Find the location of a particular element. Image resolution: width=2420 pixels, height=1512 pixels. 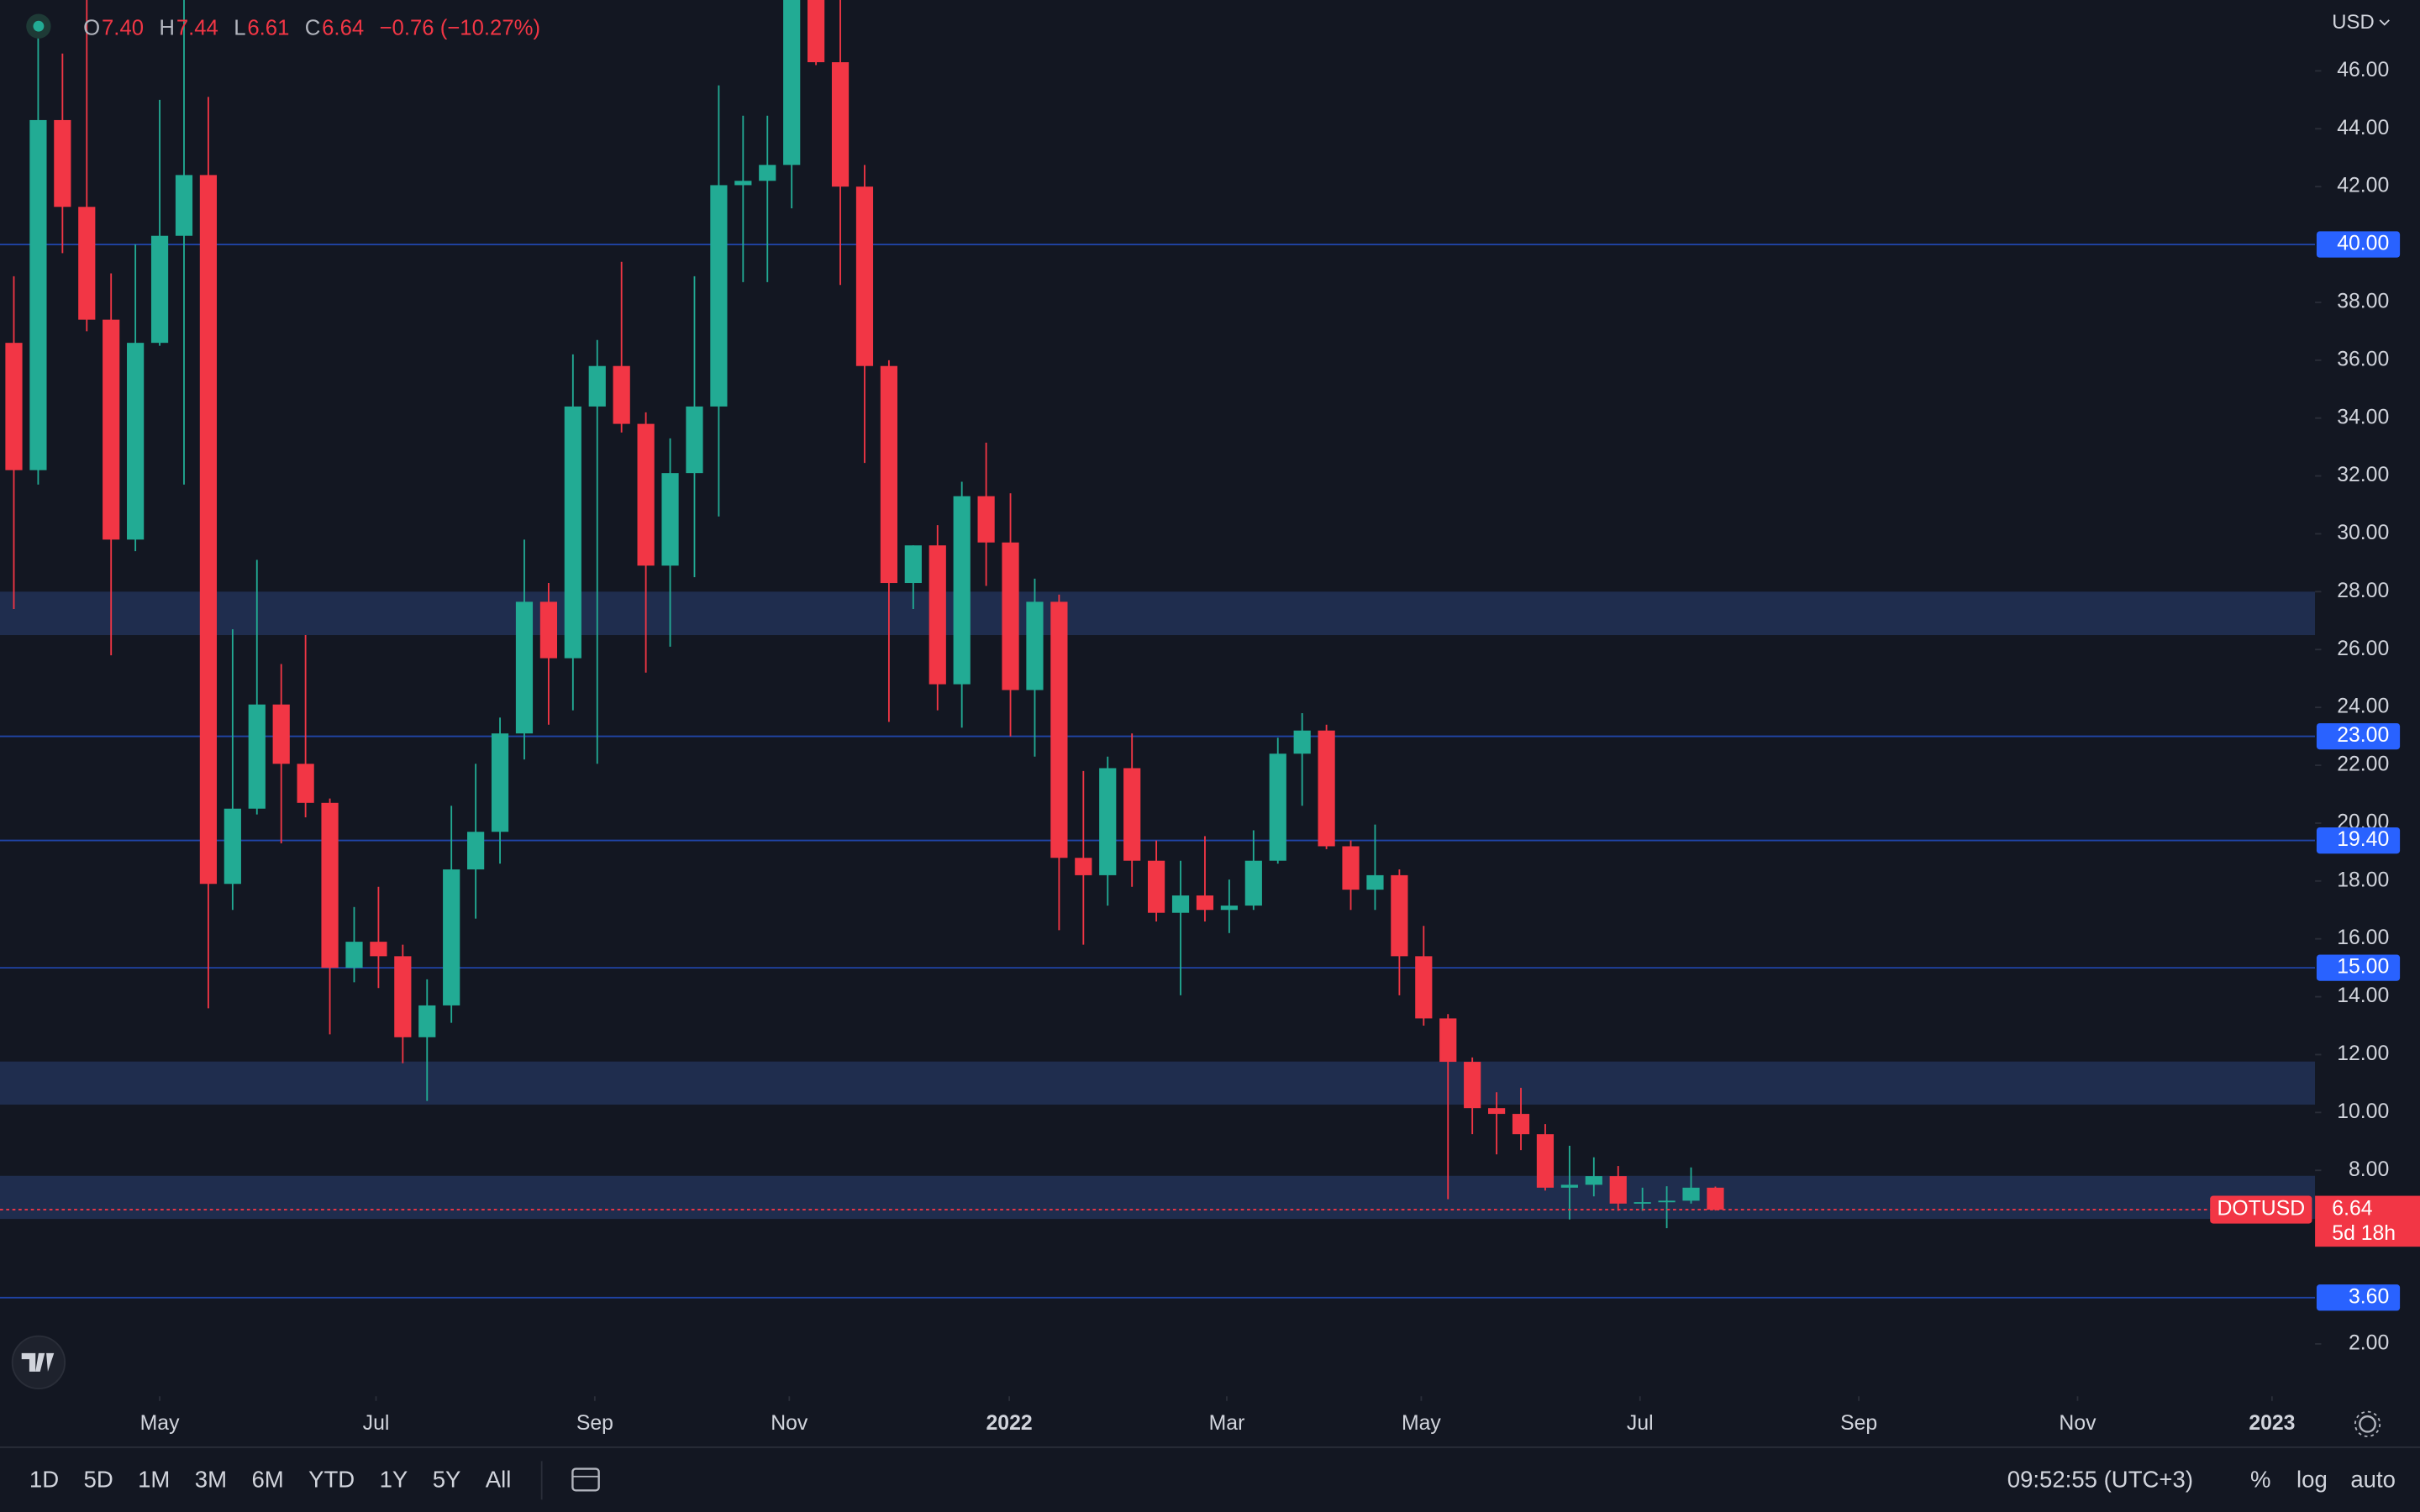

y-tick-label: 28.00 is located at coordinates (2363, 591).